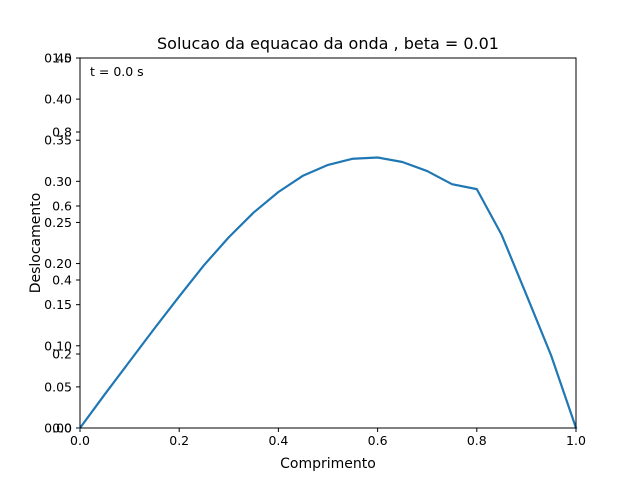 The width and height of the screenshot is (640, 480). I want to click on x-axis-label: Comprimento, so click(328, 464).